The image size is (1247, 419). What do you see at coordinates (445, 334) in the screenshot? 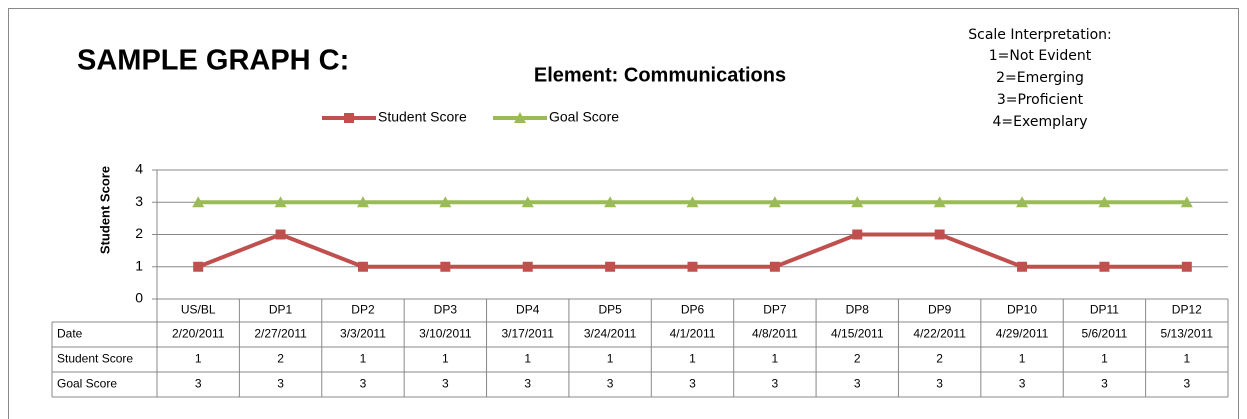
I see `date-cell: 3/10/2011` at bounding box center [445, 334].